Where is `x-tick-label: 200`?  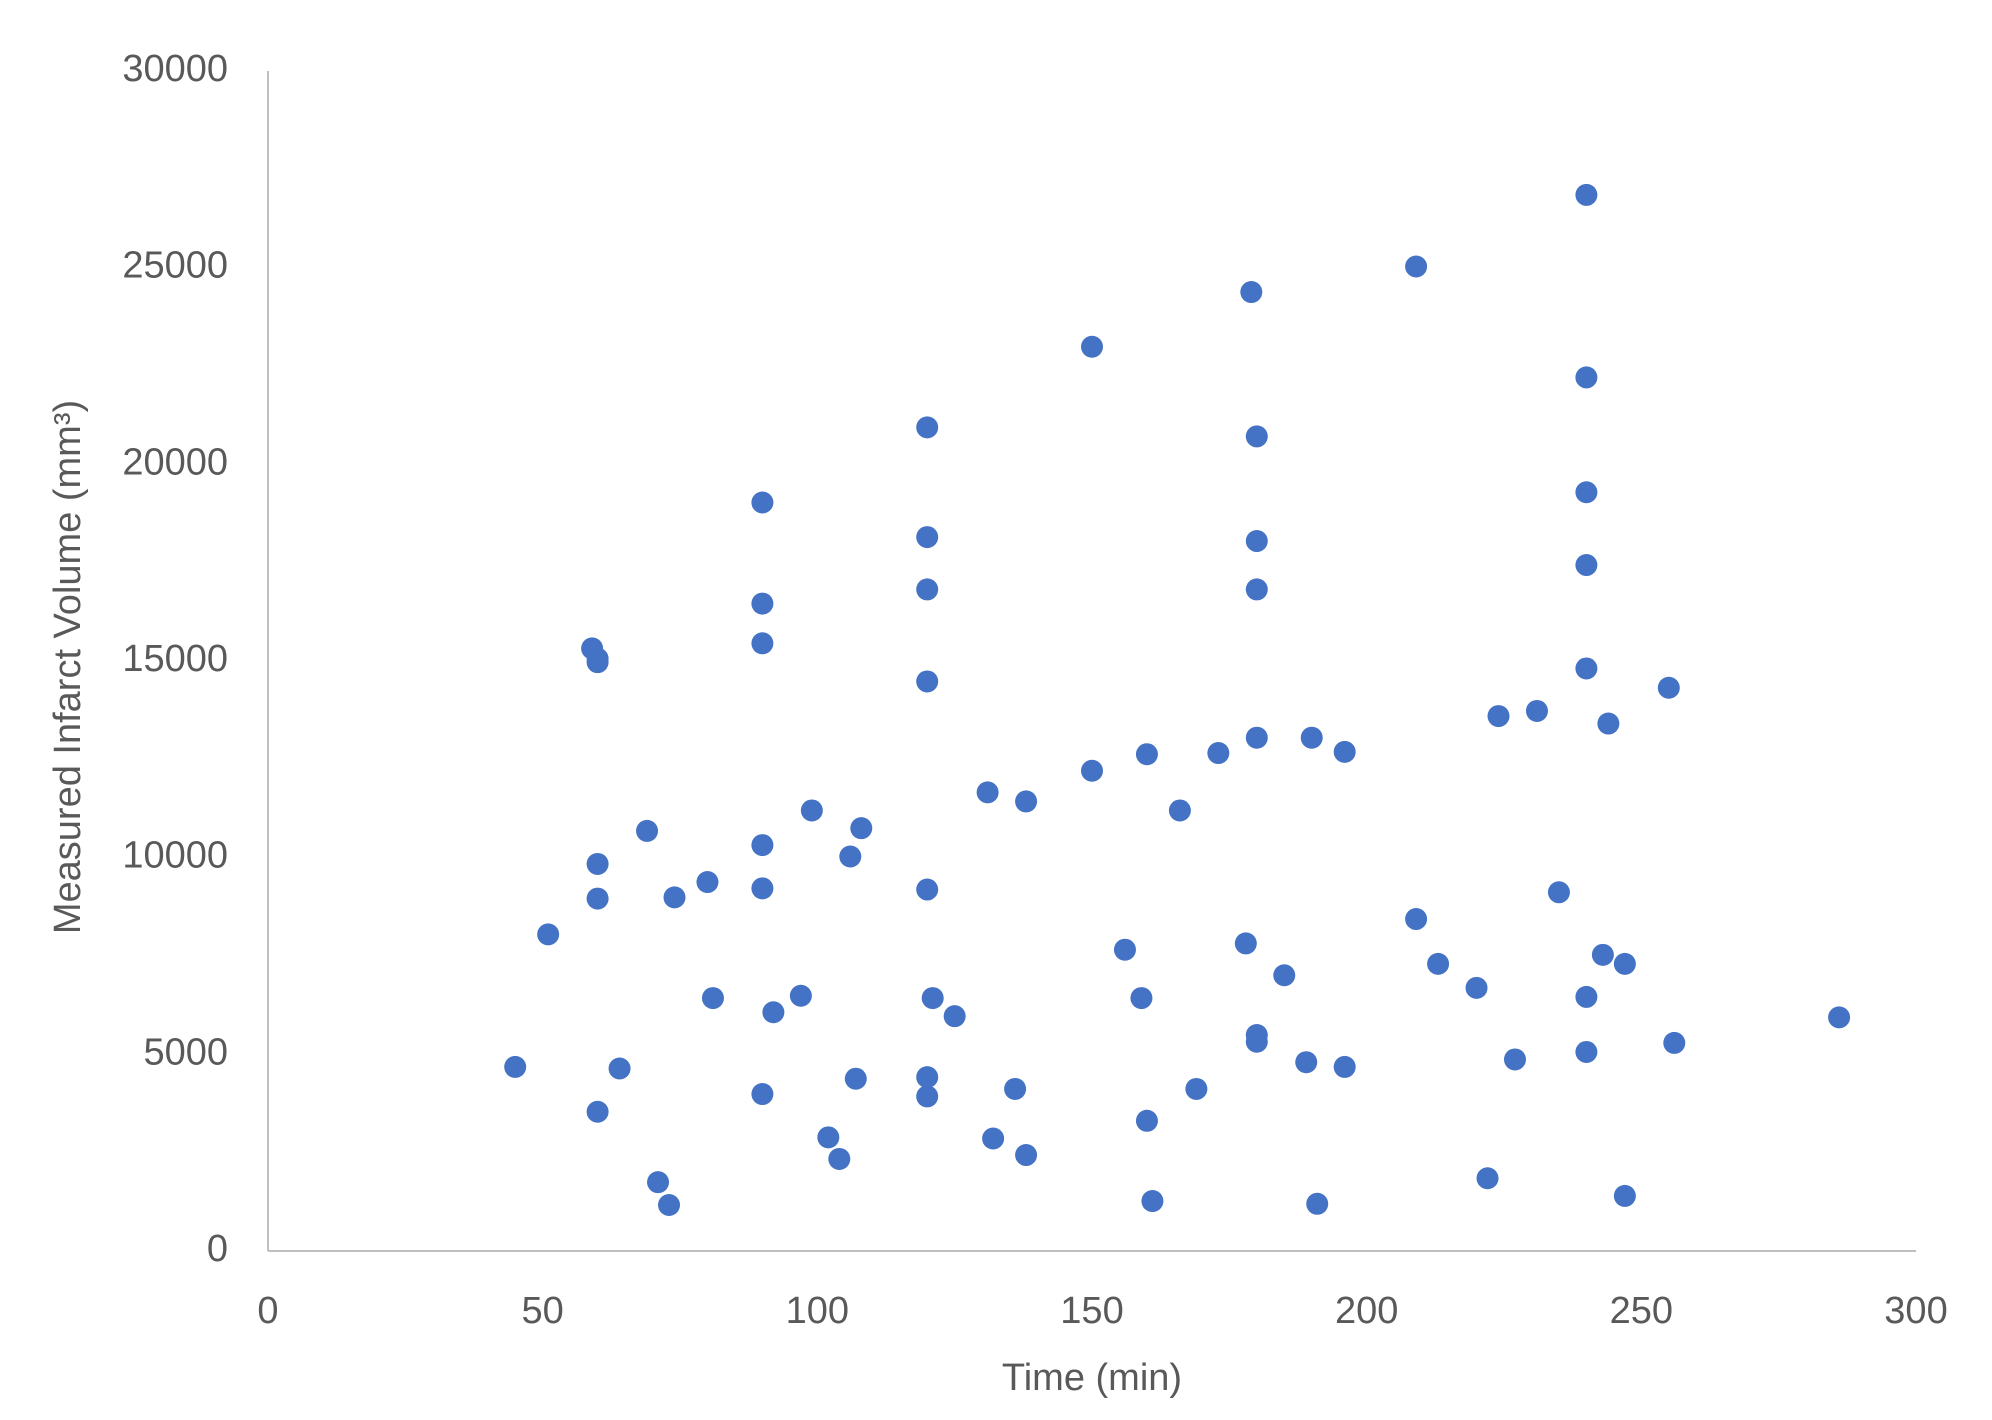
x-tick-label: 200 is located at coordinates (1366, 1311).